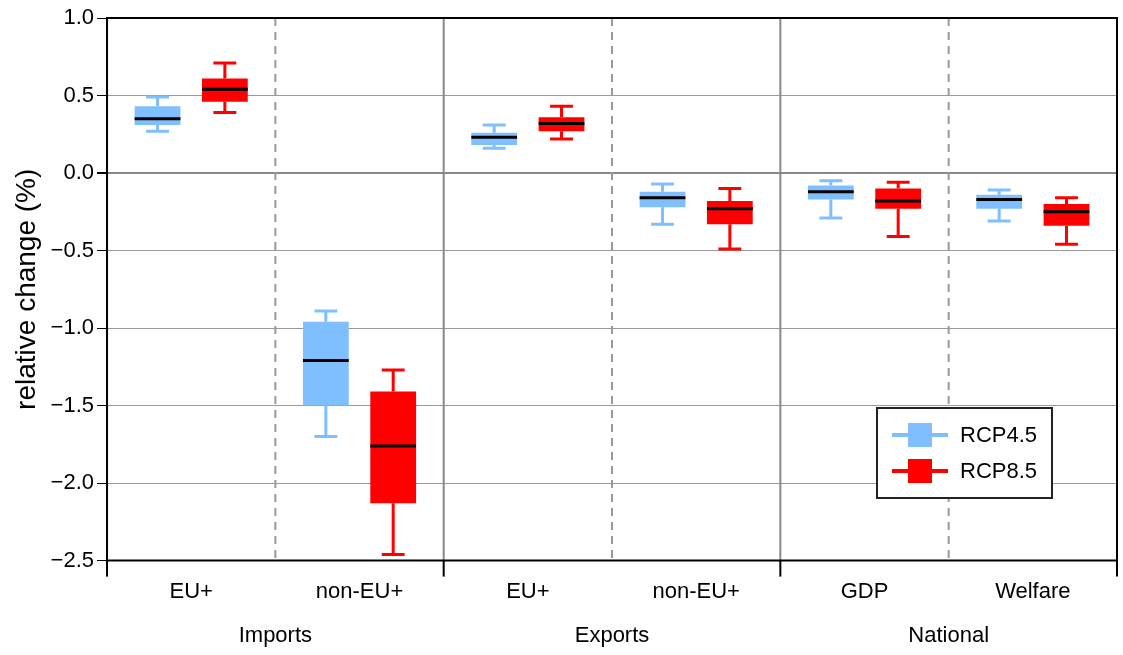 The height and width of the screenshot is (655, 1123). Describe the element at coordinates (72, 404) in the screenshot. I see `y-tick-label: −1.5` at that location.